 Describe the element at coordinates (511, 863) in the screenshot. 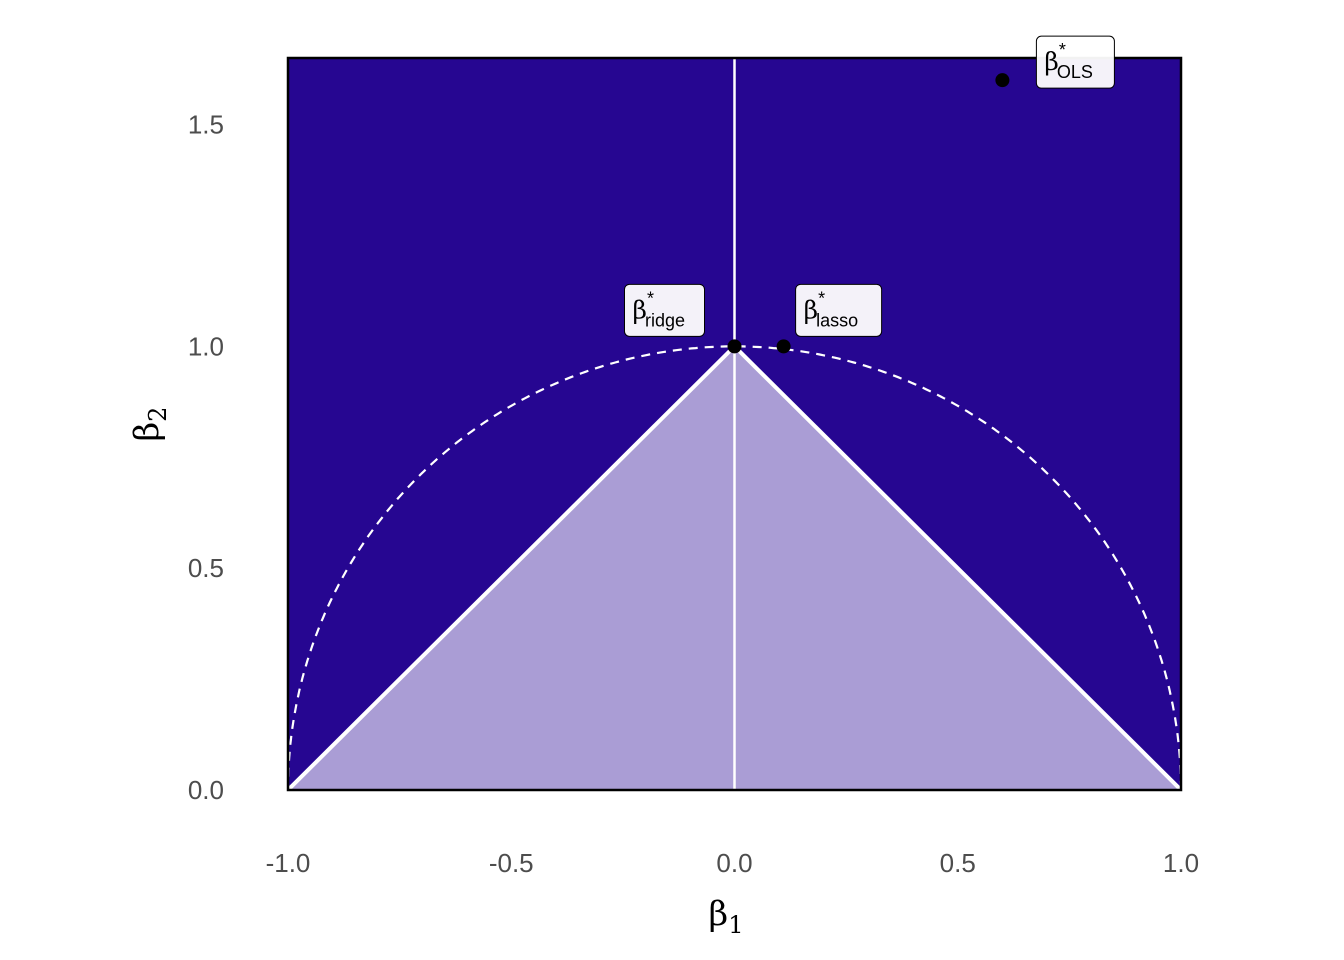

I see `x-tick-label: -0.5` at that location.